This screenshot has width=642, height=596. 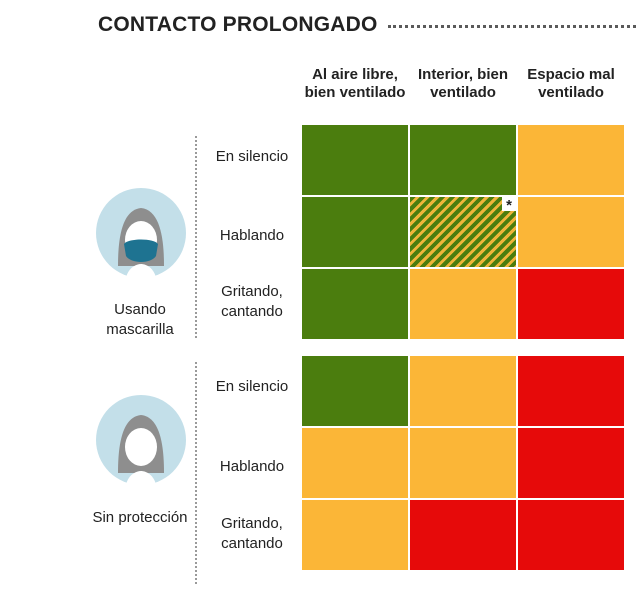 I want to click on group-divider-mask, so click(x=196, y=237).